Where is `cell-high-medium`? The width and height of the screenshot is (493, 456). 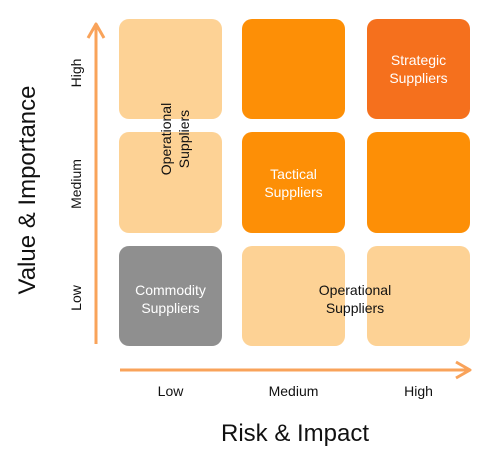 cell-high-medium is located at coordinates (293, 69).